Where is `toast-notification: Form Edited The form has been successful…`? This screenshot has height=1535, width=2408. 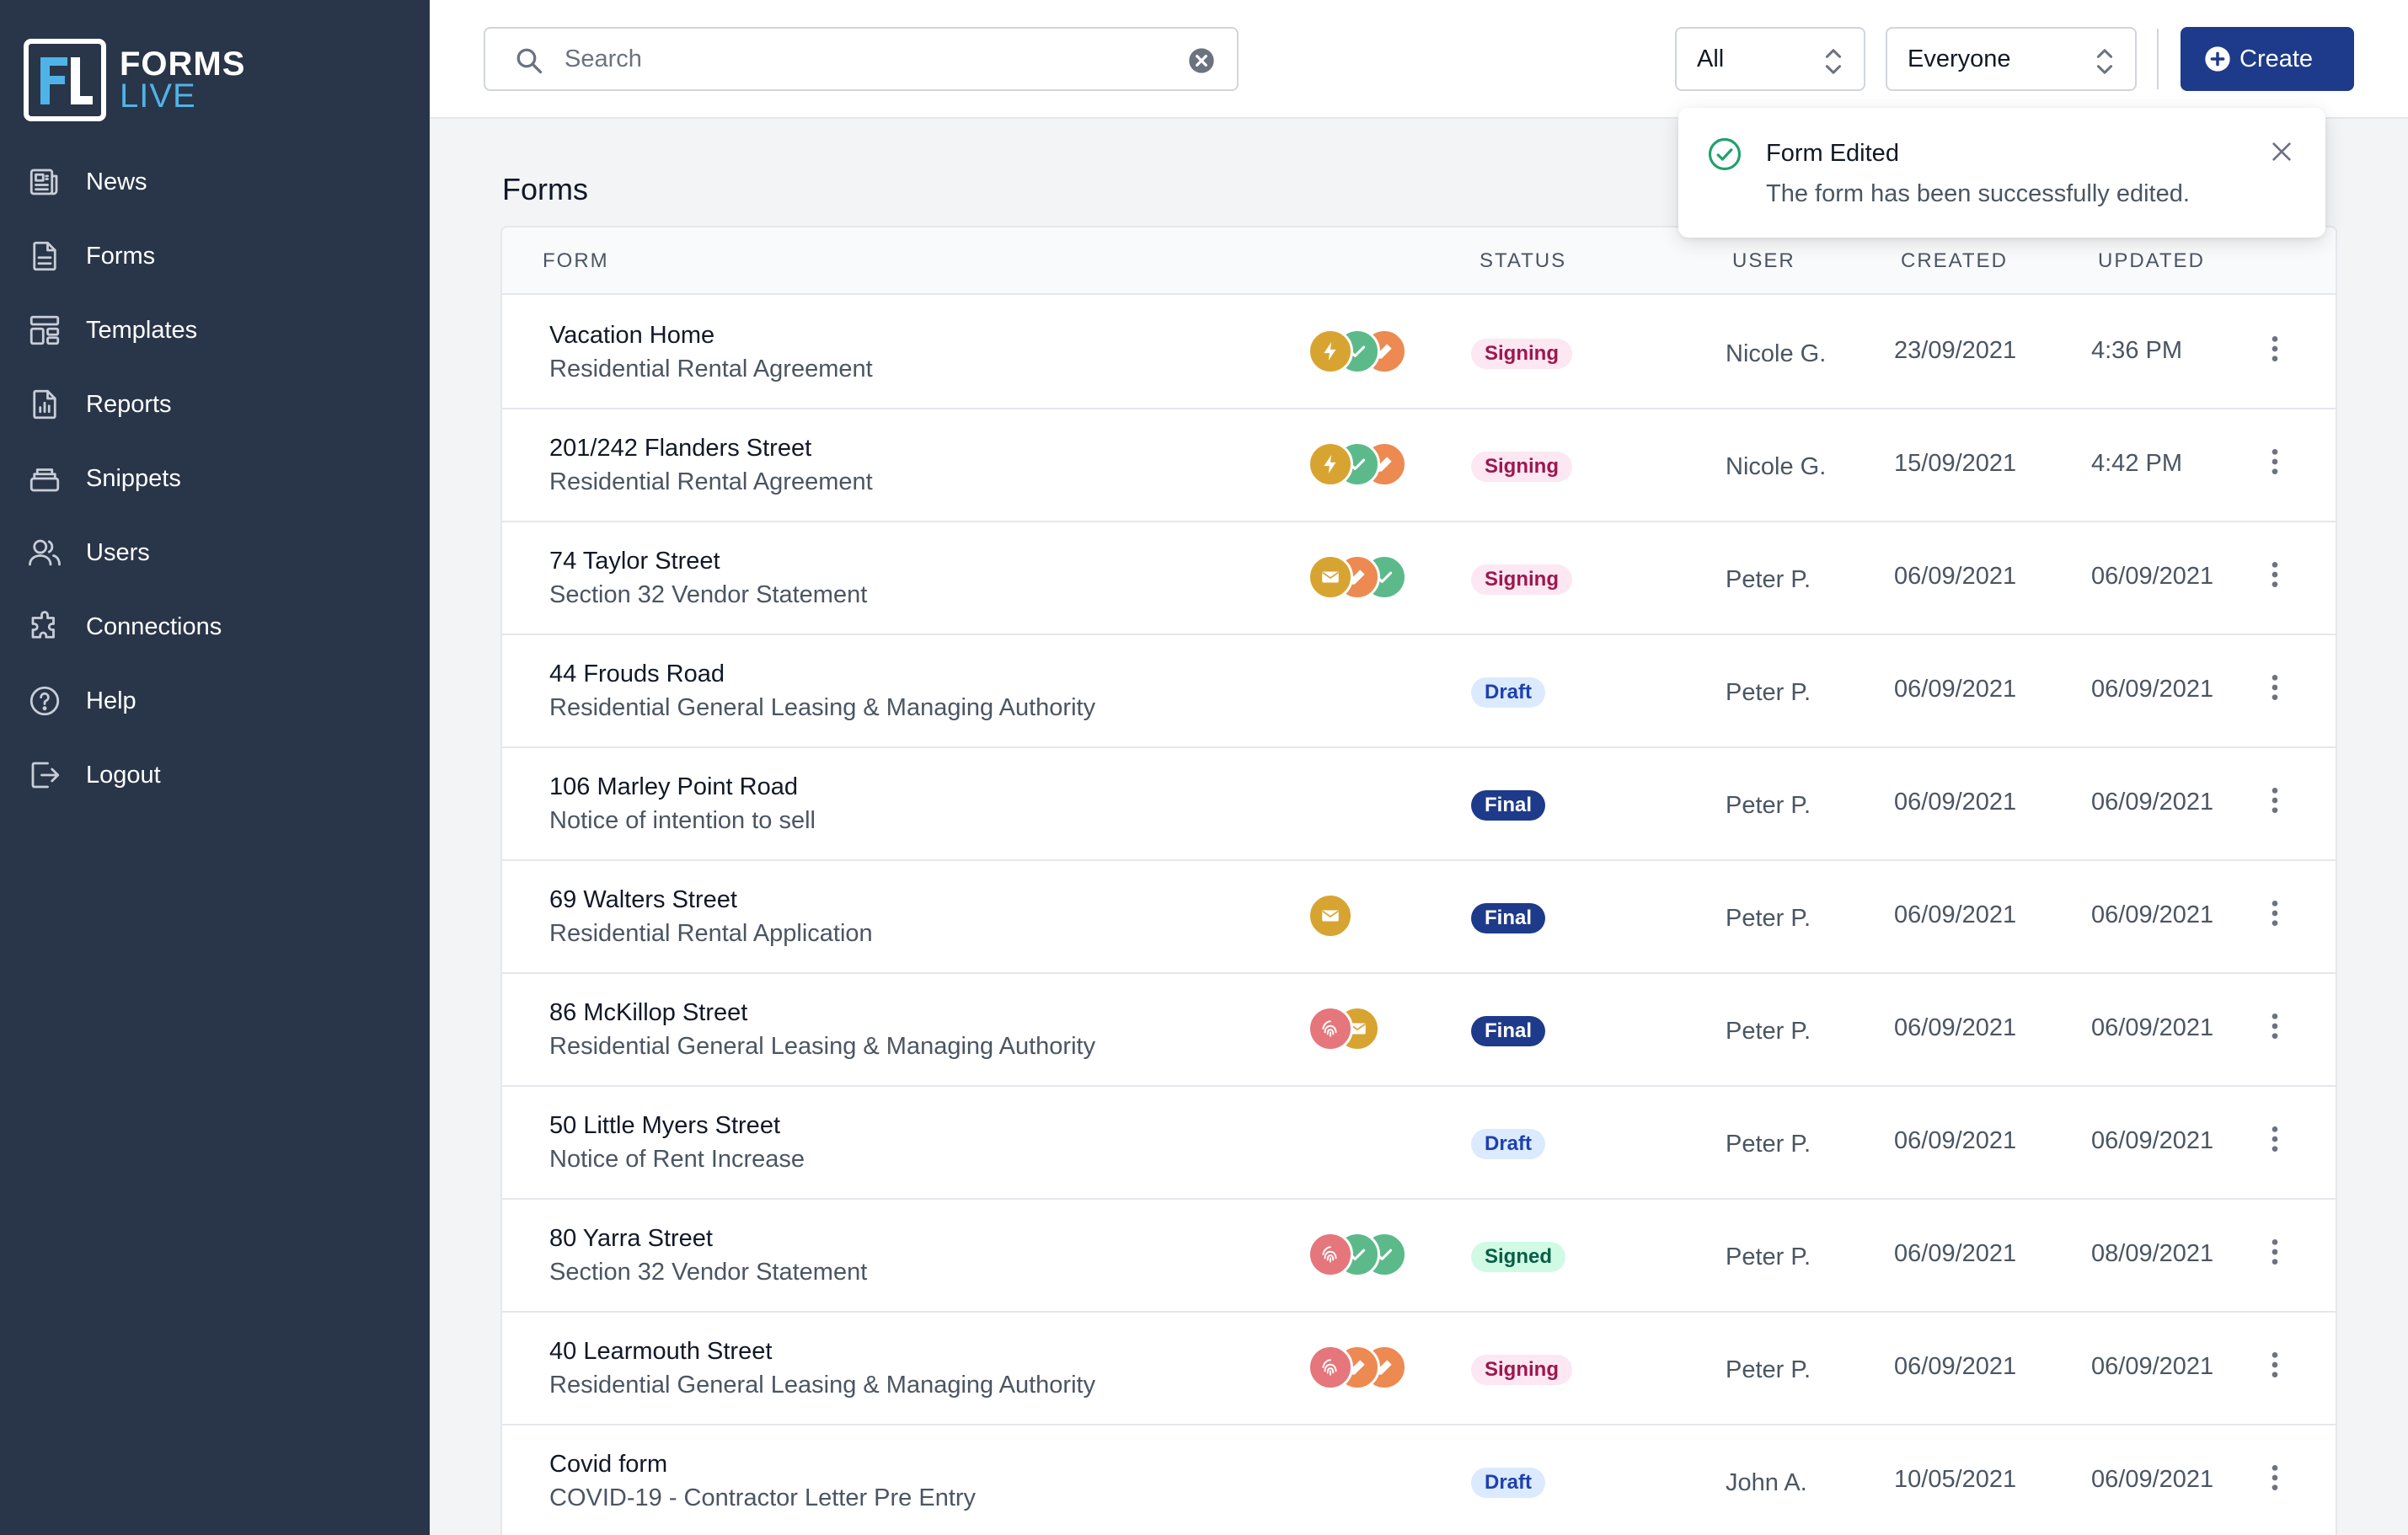
toast-notification: Form Edited The form has been successful… is located at coordinates (2001, 173).